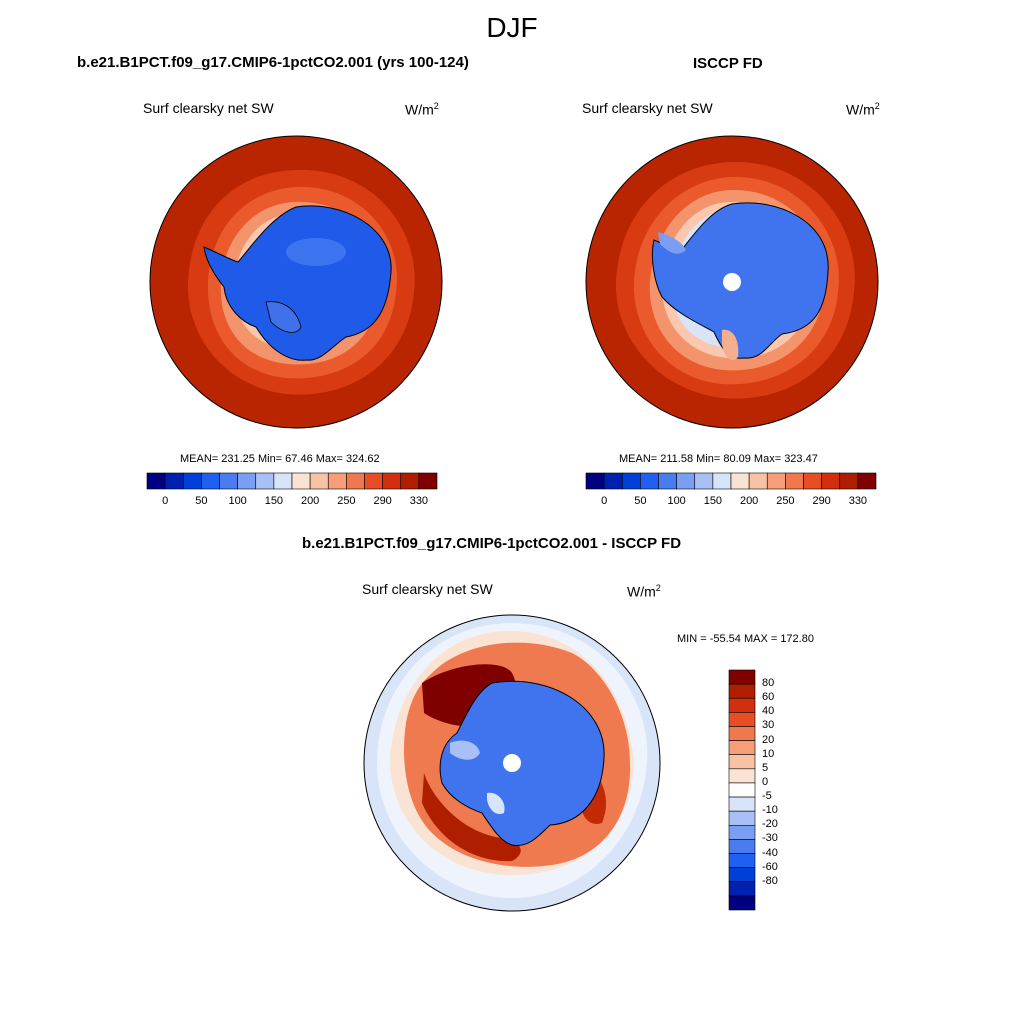 This screenshot has width=1024, height=1024. Describe the element at coordinates (768, 711) in the screenshot. I see `colorbar-tick-label: 40` at that location.